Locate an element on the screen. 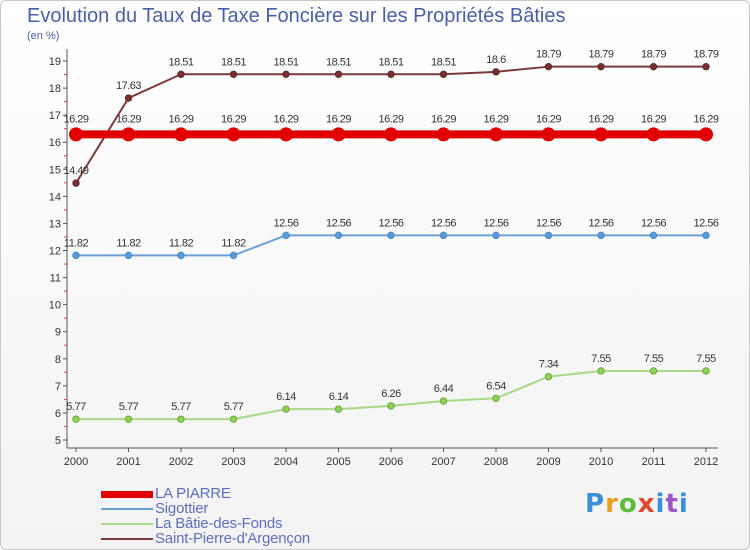 Image resolution: width=750 pixels, height=550 pixels. x-tick-label: 2005 is located at coordinates (338, 462).